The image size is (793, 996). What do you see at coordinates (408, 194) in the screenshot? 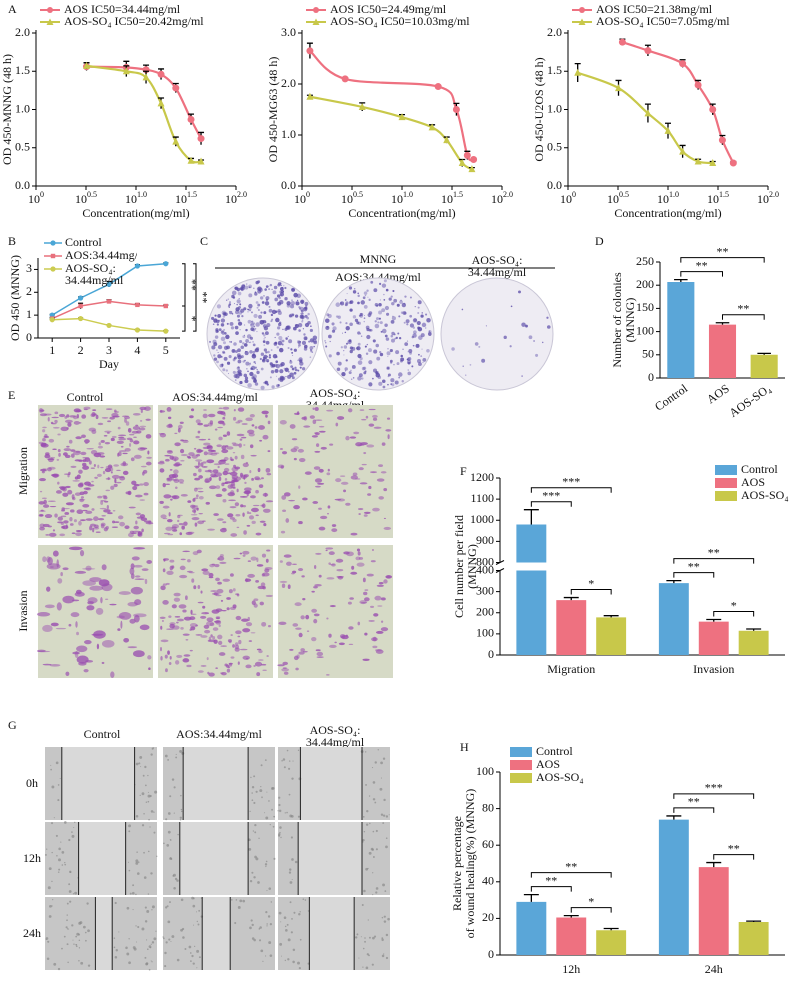
I see `tick-exponent: 1.0` at bounding box center [408, 194].